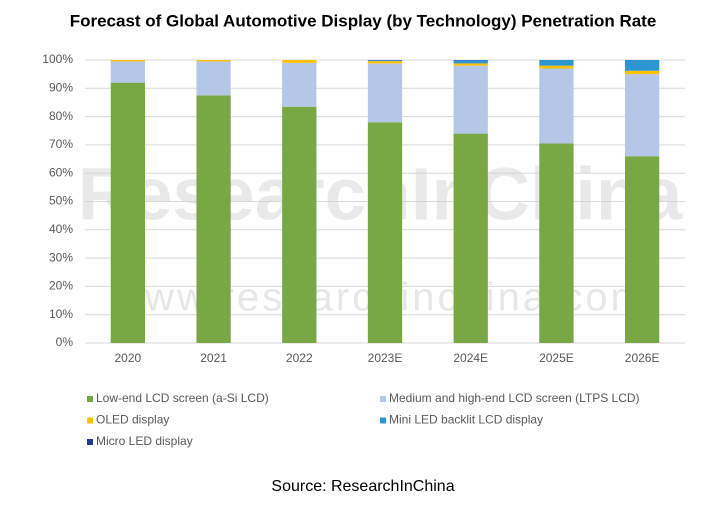 The height and width of the screenshot is (510, 726). I want to click on y-tick-label: 70%, so click(61, 144).